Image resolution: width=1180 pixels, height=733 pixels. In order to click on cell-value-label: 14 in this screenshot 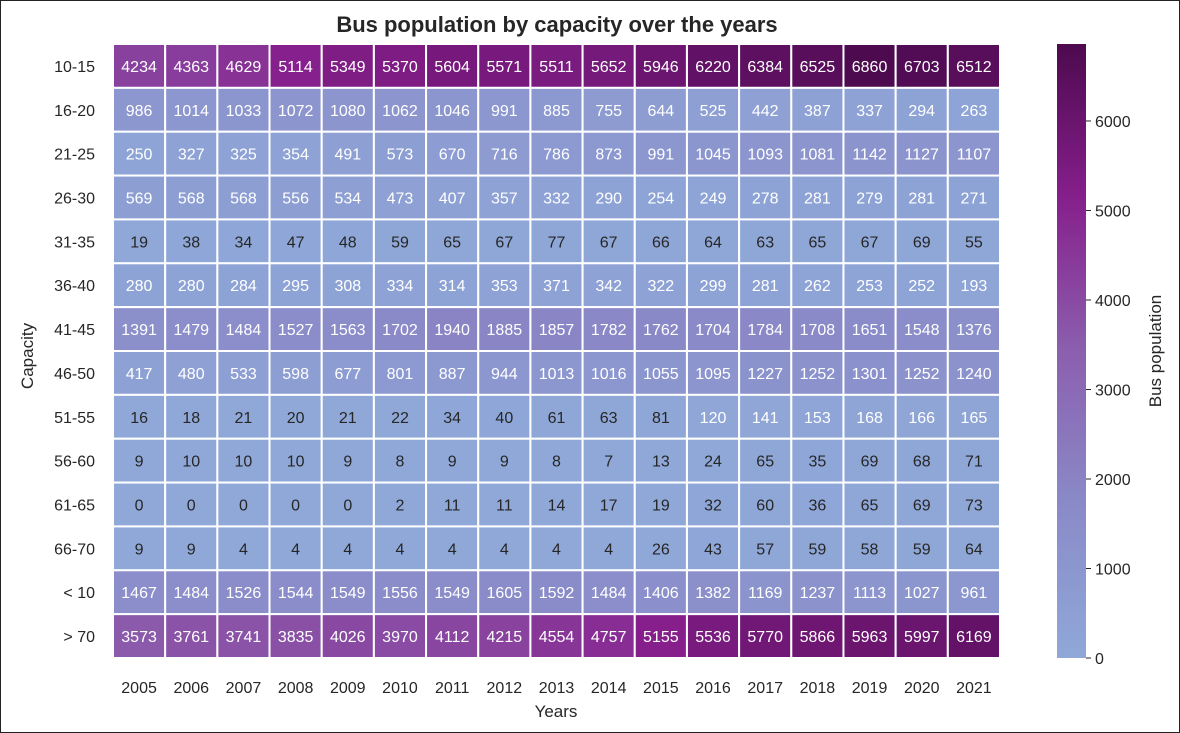, I will do `click(557, 506)`.